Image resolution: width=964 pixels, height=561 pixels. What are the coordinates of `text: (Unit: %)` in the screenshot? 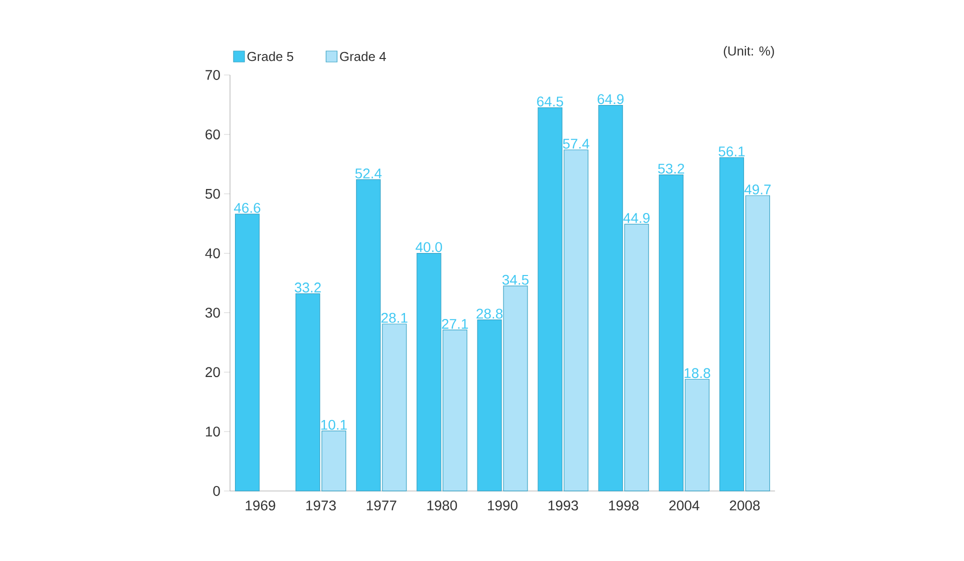 It's located at (749, 52).